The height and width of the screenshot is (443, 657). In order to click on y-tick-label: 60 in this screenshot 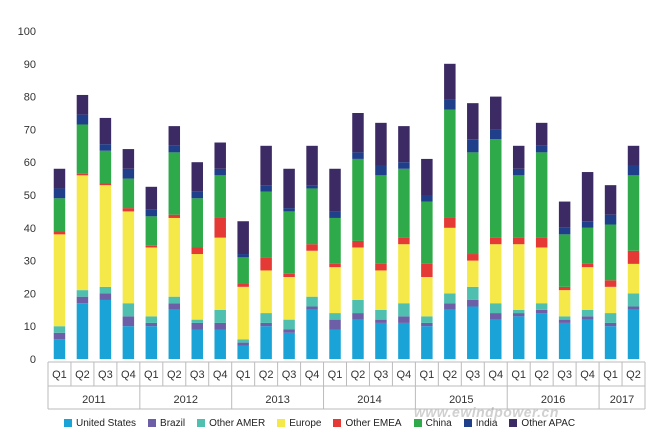, I will do `click(30, 163)`.